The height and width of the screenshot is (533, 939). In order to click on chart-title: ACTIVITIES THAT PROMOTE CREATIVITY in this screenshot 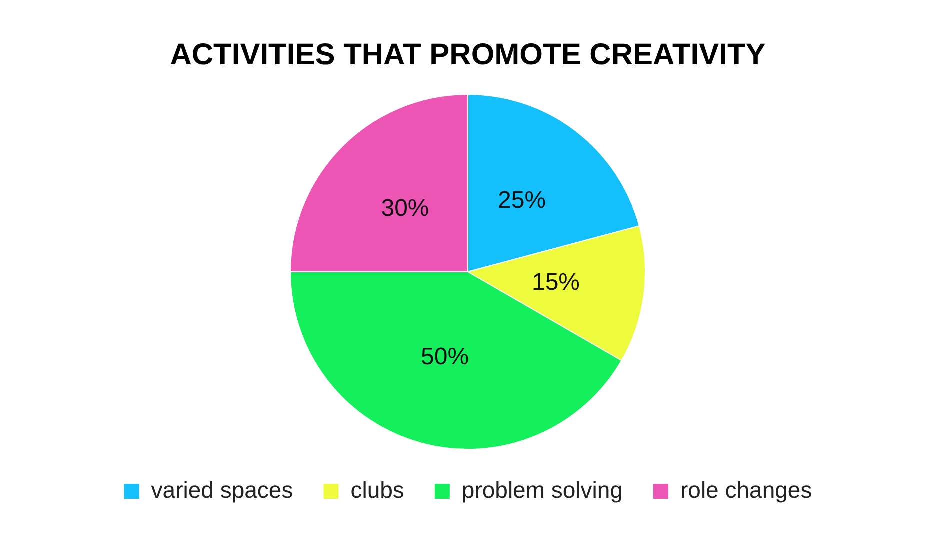, I will do `click(468, 55)`.